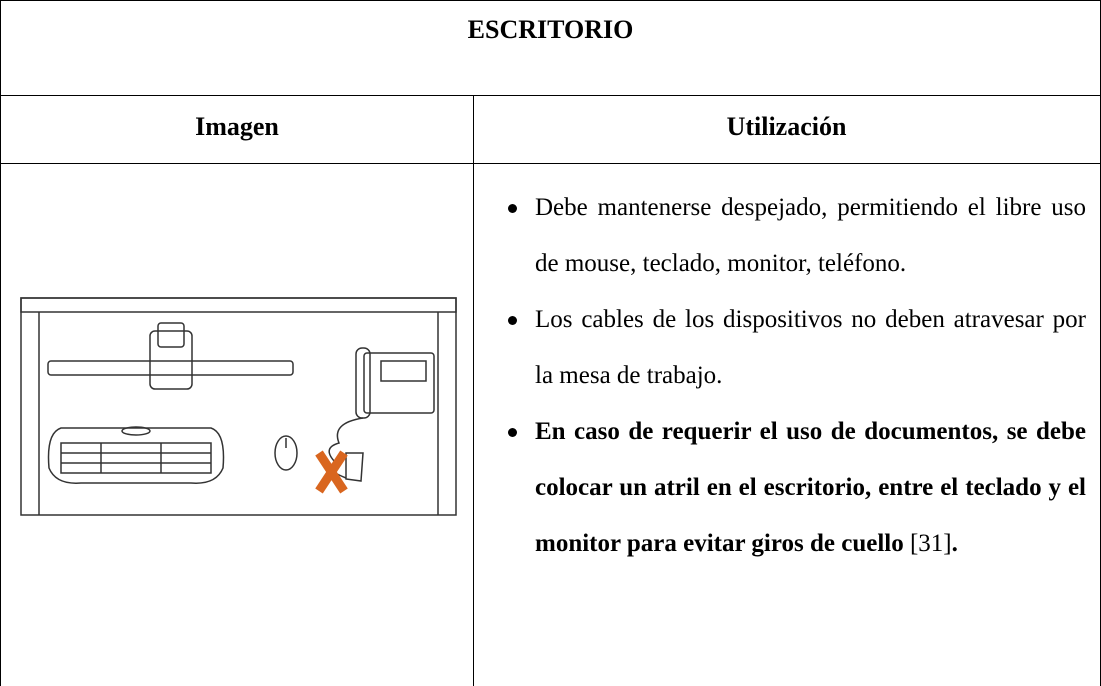 The height and width of the screenshot is (686, 1101). Describe the element at coordinates (954, 543) in the screenshot. I see `punctuation: .` at that location.